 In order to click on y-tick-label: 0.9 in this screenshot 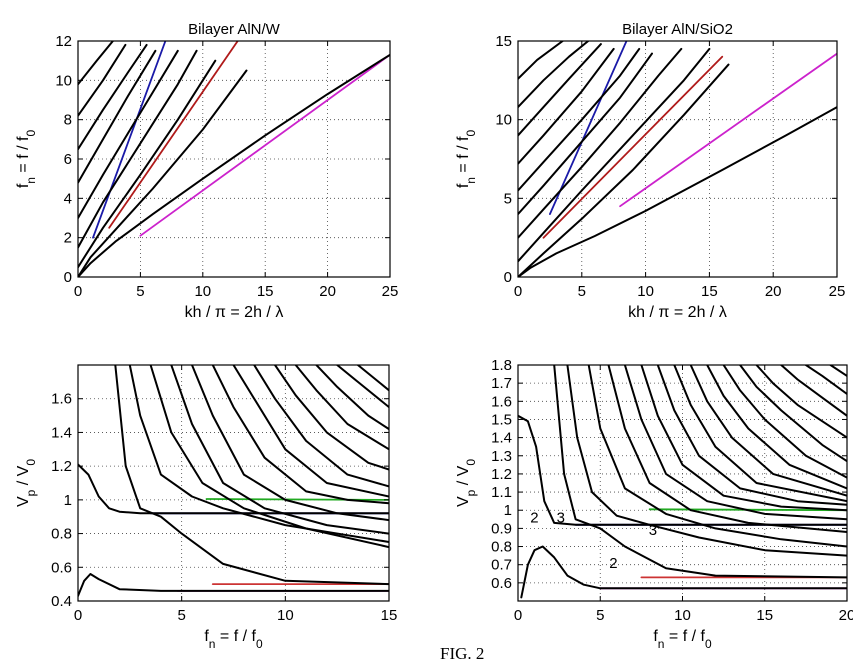, I will do `click(501, 528)`.